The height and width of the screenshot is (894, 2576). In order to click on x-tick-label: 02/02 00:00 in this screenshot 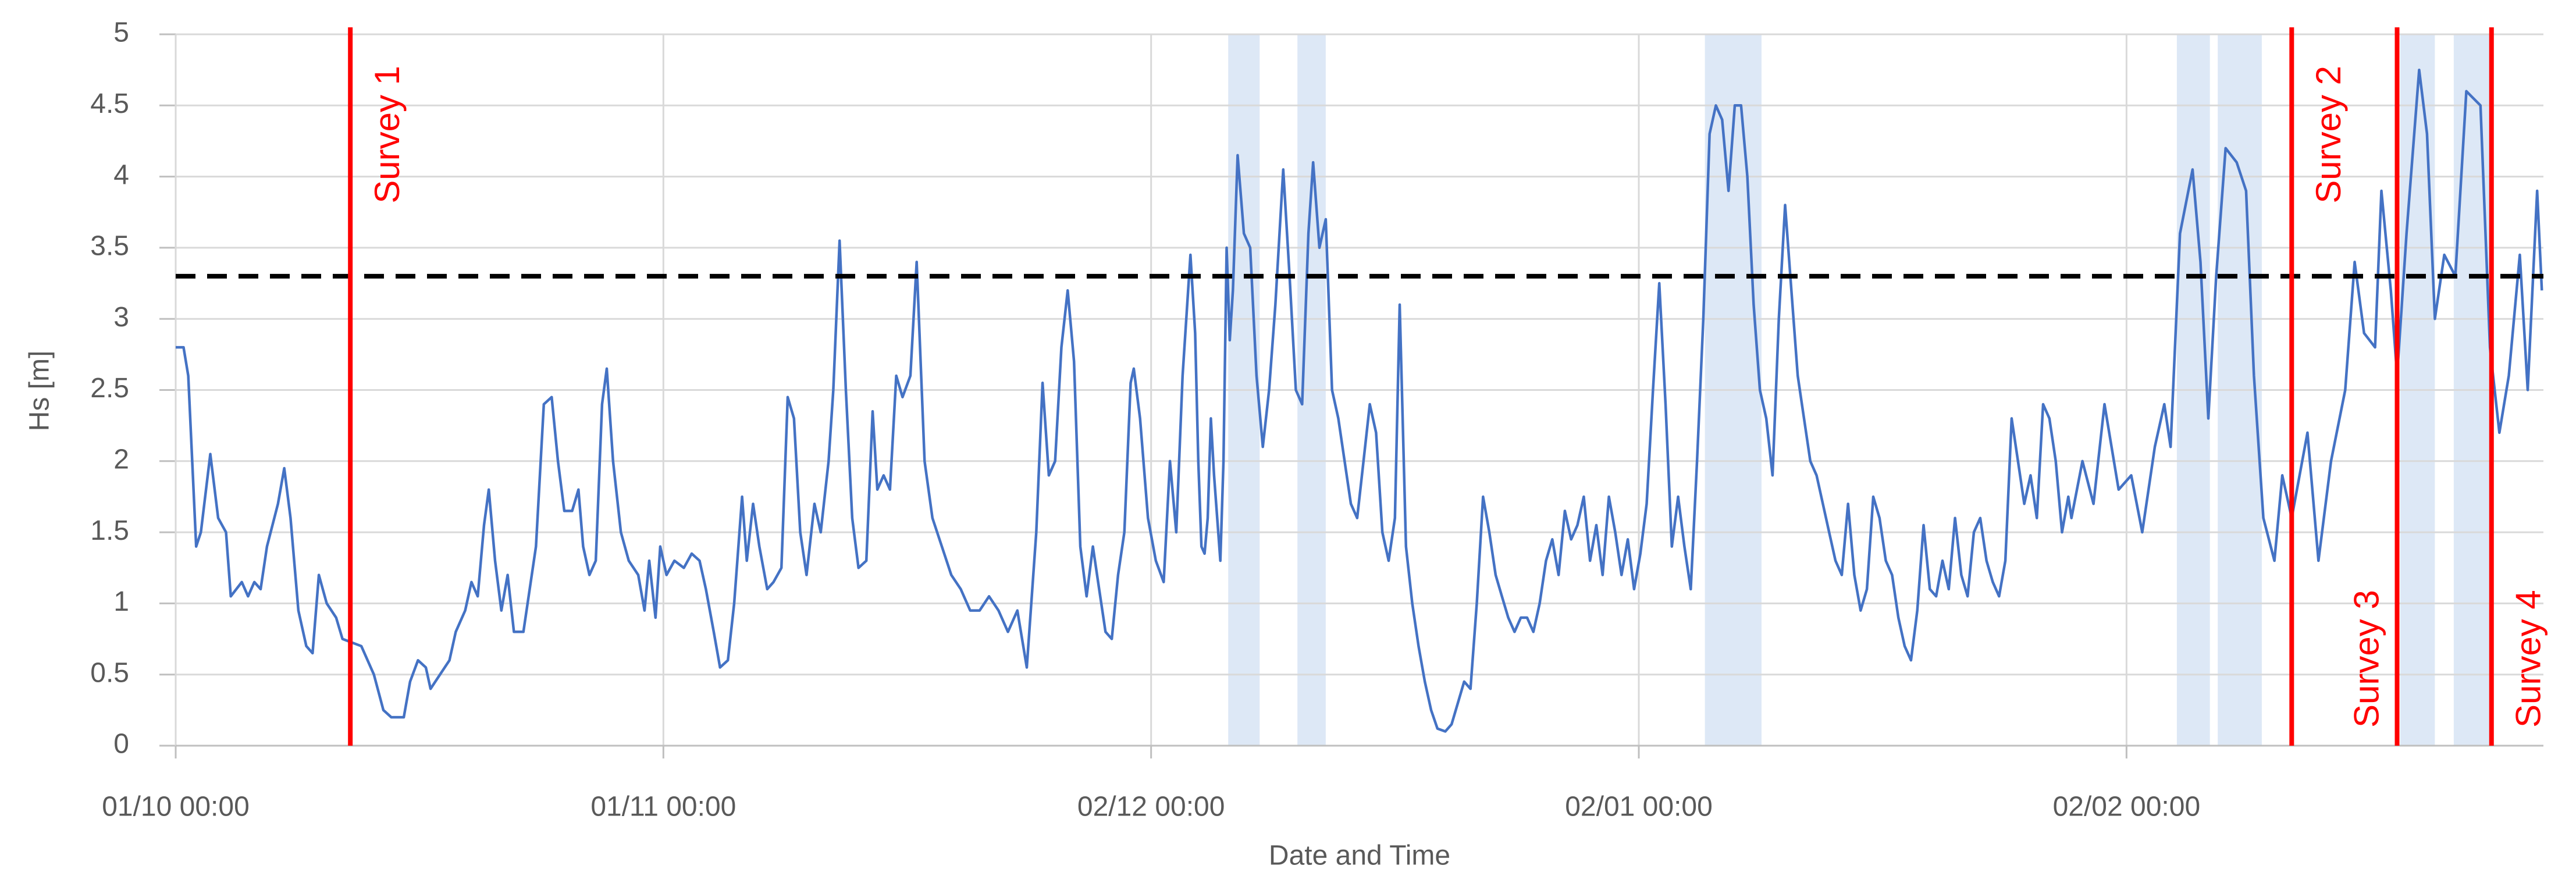, I will do `click(2127, 807)`.